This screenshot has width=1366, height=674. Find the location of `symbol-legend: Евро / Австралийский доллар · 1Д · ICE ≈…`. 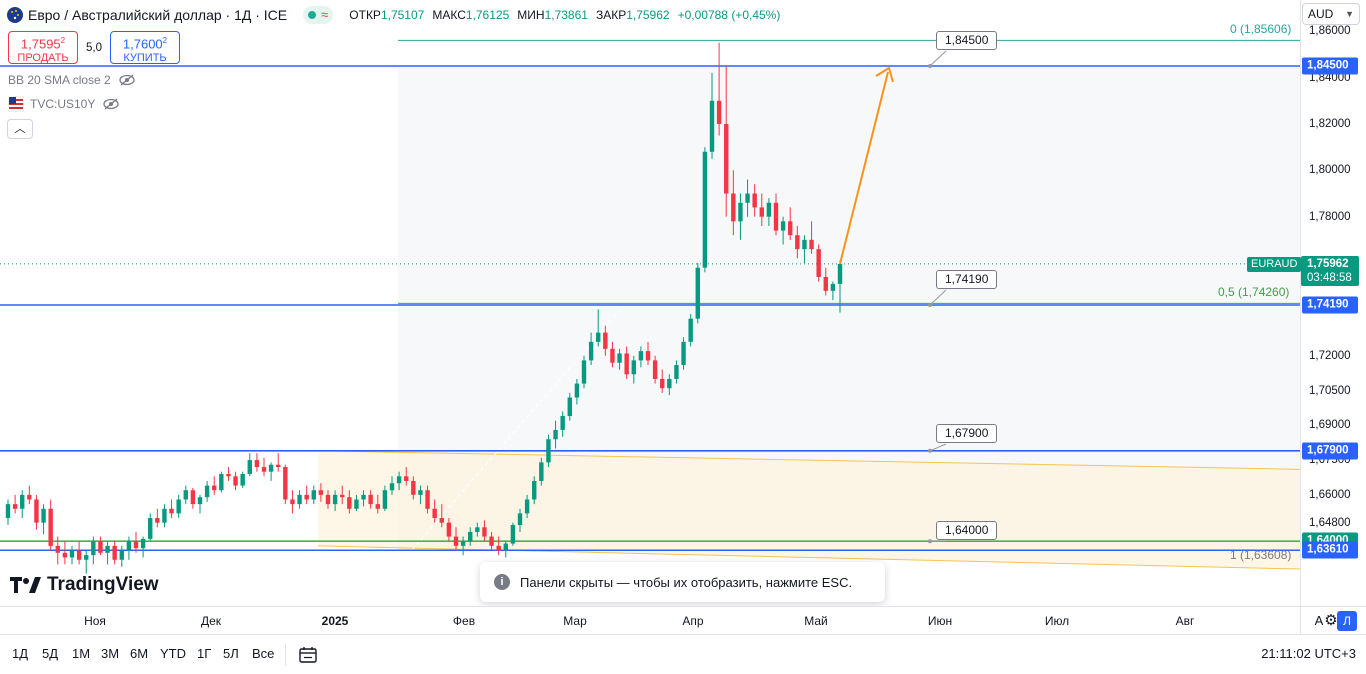

symbol-legend: Евро / Австралийский доллар · 1Д · ICE ≈… is located at coordinates (393, 15).